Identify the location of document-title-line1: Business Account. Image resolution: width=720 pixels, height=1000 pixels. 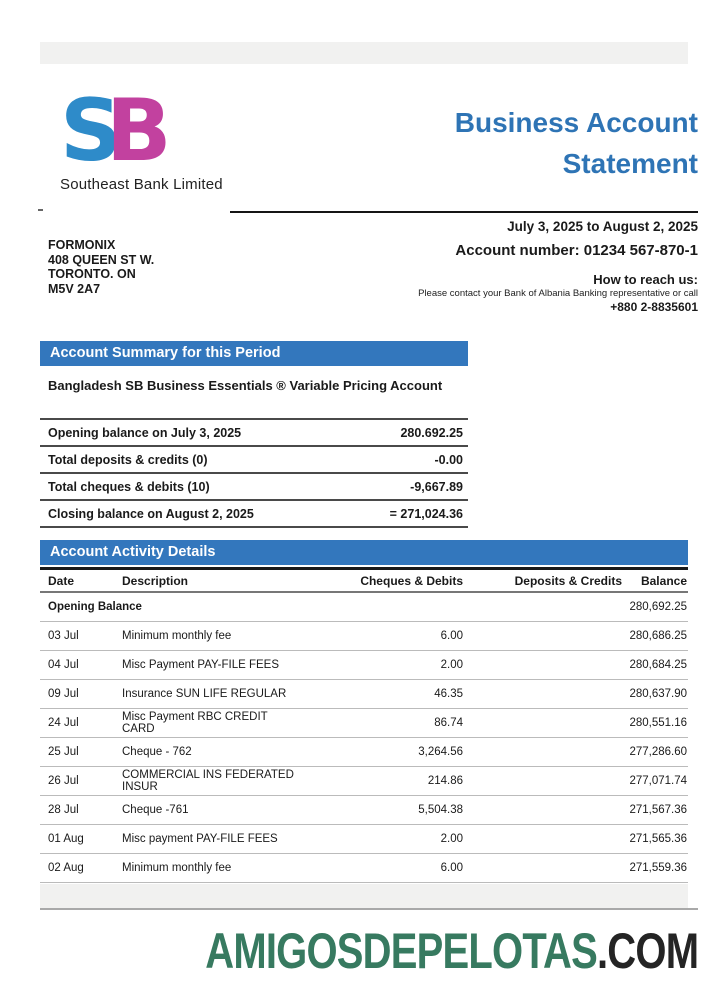
(576, 122).